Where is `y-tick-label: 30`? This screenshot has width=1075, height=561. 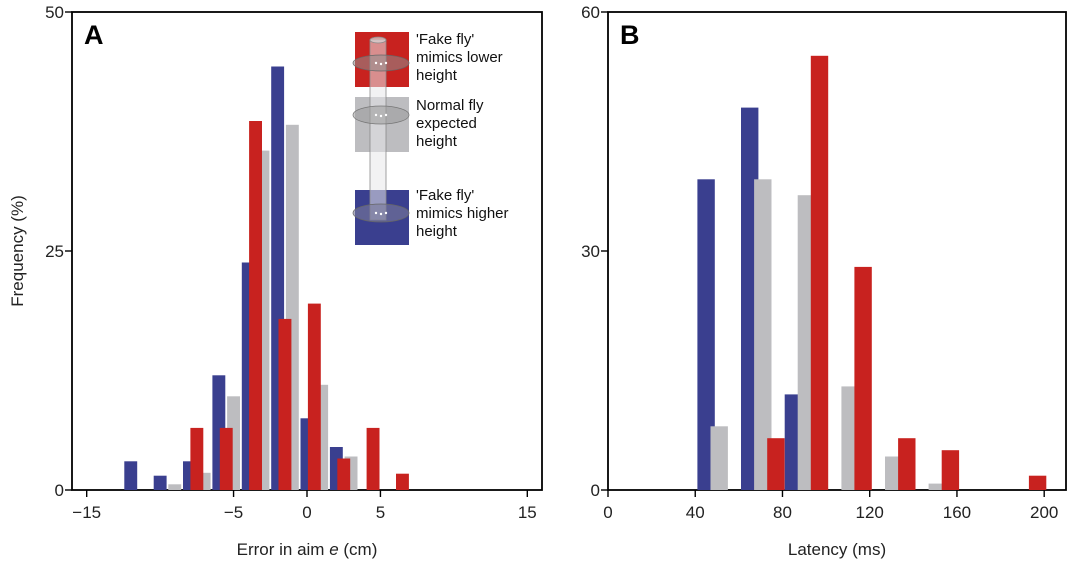
y-tick-label: 30 is located at coordinates (590, 251).